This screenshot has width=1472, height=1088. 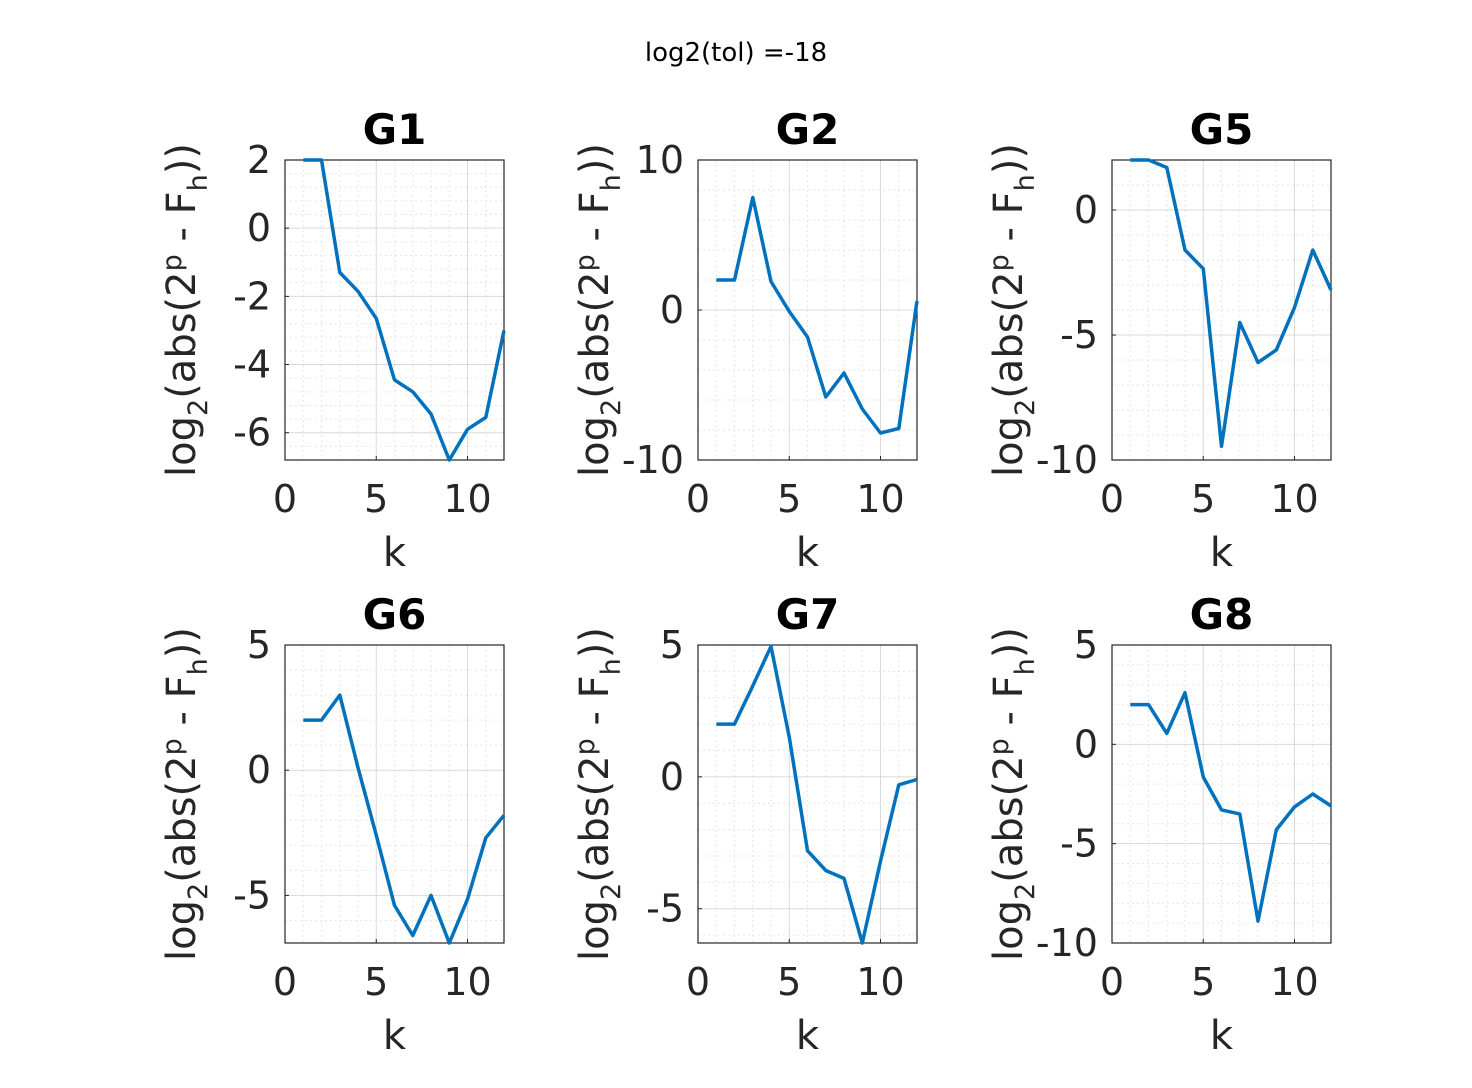 What do you see at coordinates (252, 365) in the screenshot?
I see `y-tick-label: -4` at bounding box center [252, 365].